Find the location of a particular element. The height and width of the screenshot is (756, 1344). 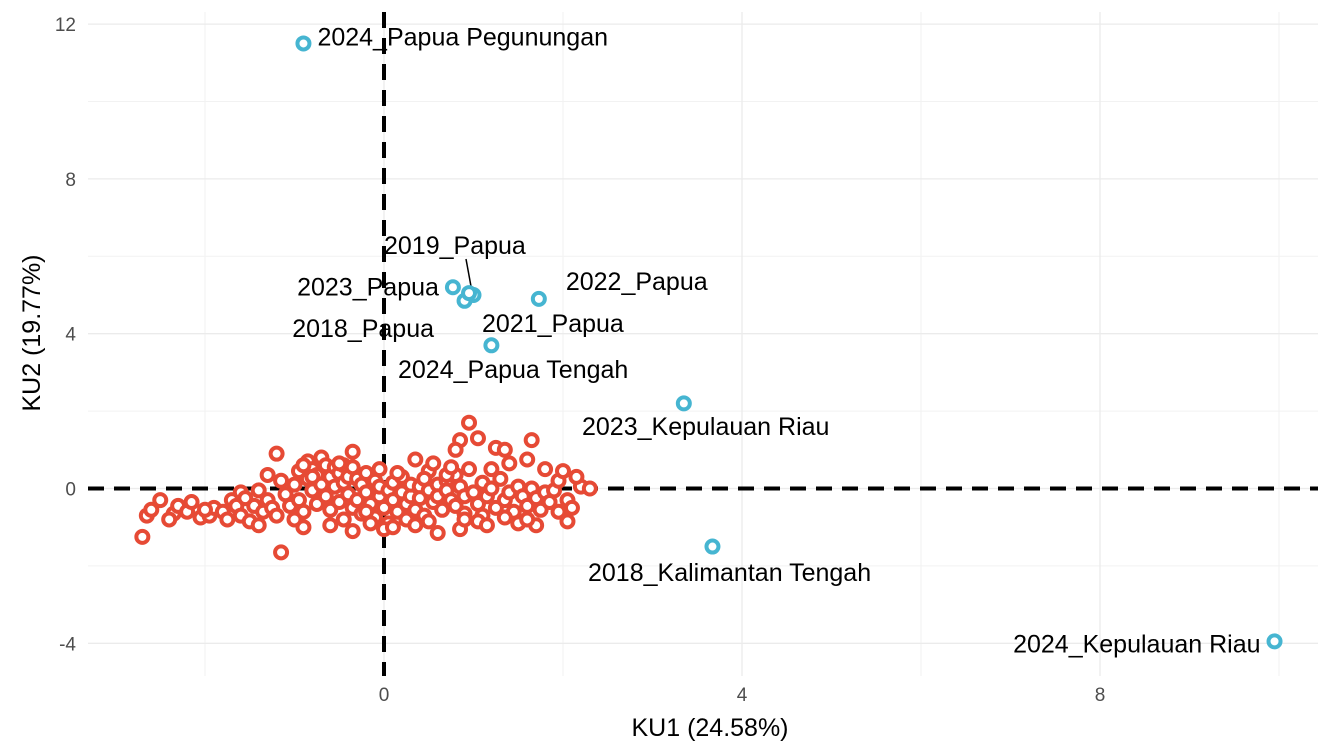

y-axis-title: KU2 (19.77%) is located at coordinates (32, 332).